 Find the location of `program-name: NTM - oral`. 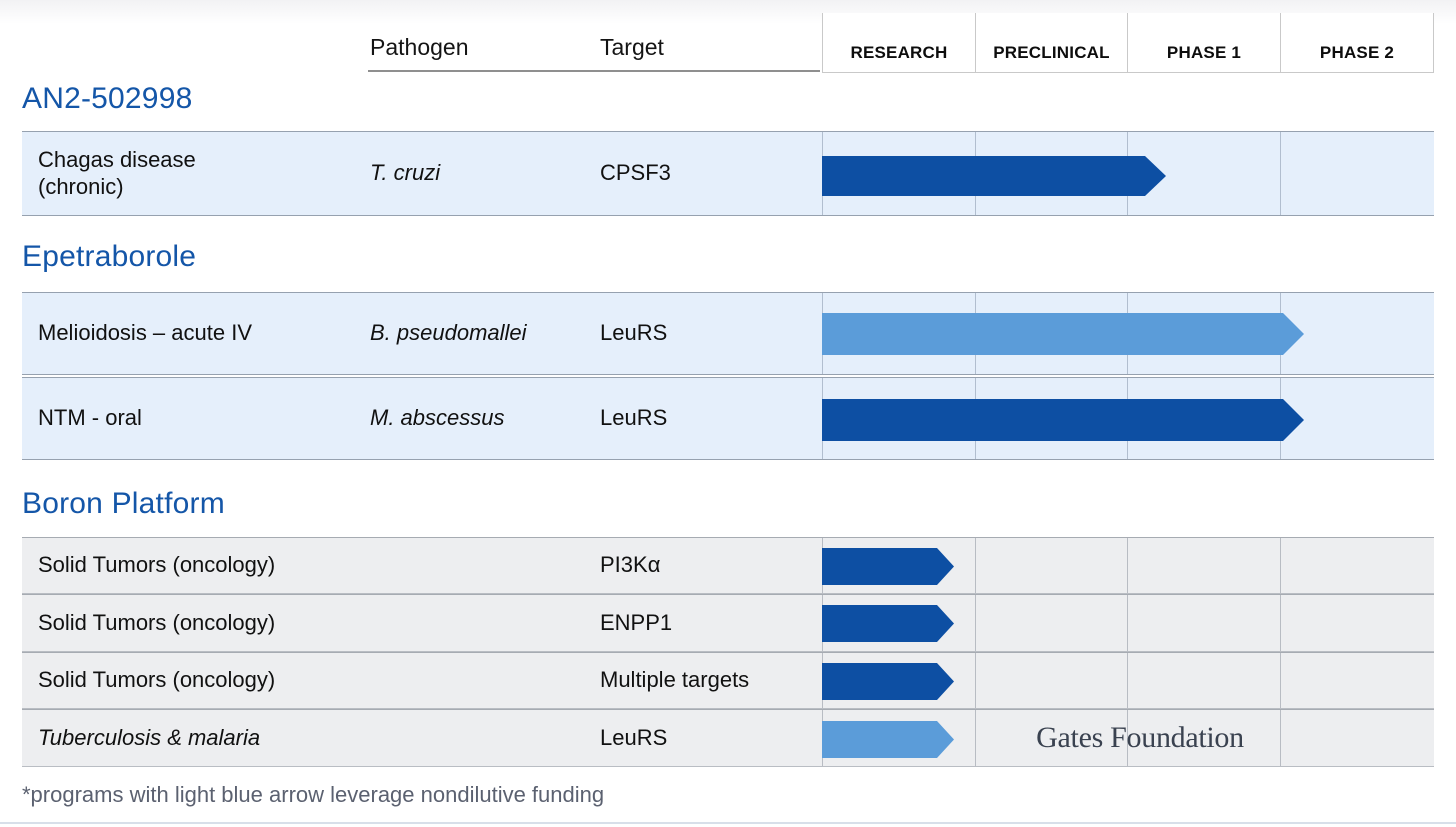

program-name: NTM - oral is located at coordinates (90, 418).